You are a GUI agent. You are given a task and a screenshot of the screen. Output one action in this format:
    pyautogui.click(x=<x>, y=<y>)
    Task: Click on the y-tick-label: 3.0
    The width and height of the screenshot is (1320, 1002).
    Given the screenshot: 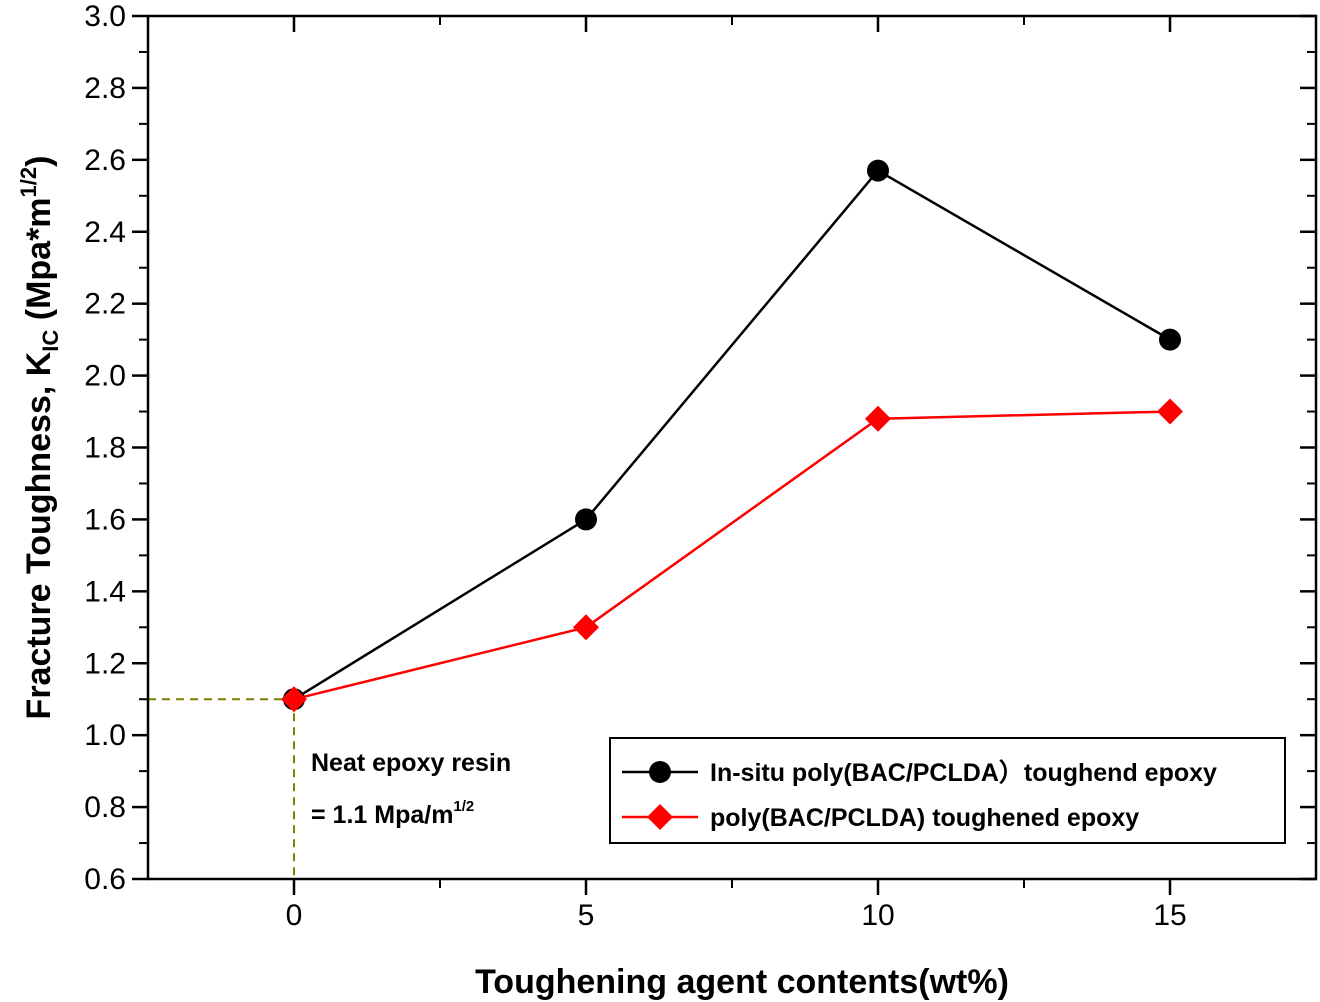 What is the action you would take?
    pyautogui.click(x=105, y=16)
    